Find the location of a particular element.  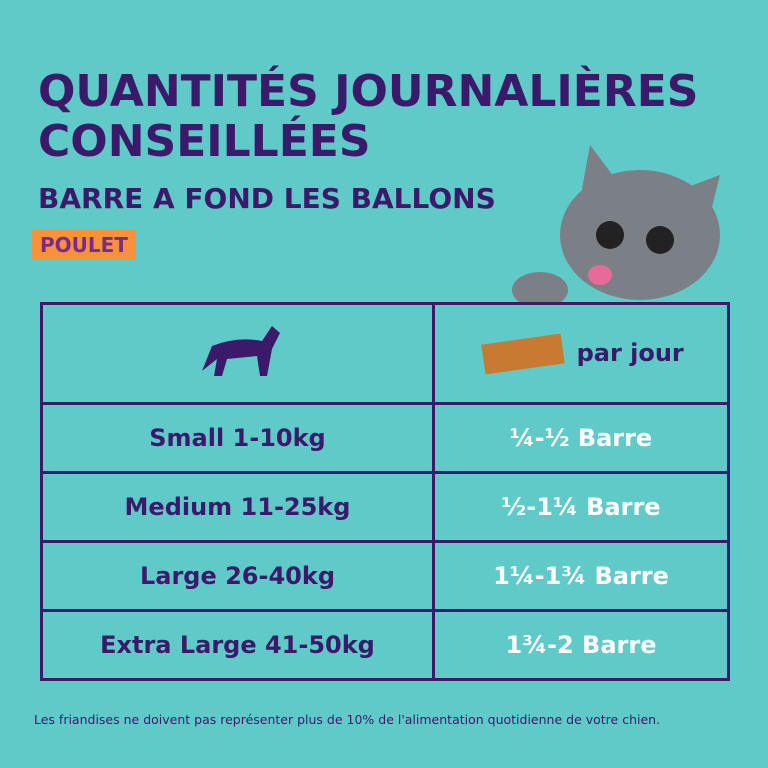

size-cell: Small 1-10kg is located at coordinates (237, 438).